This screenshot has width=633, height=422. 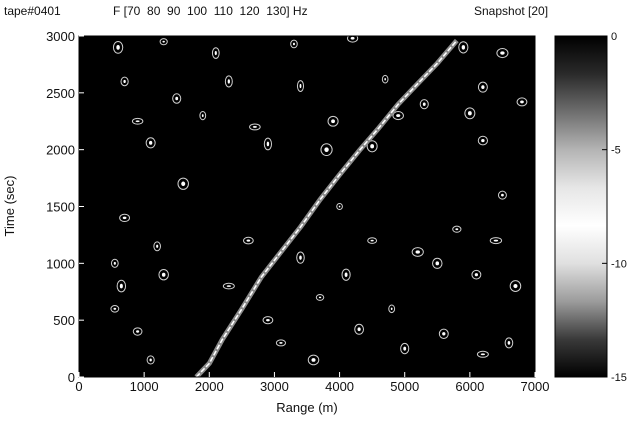 I want to click on y-tick-label: 1000, so click(x=60, y=263).